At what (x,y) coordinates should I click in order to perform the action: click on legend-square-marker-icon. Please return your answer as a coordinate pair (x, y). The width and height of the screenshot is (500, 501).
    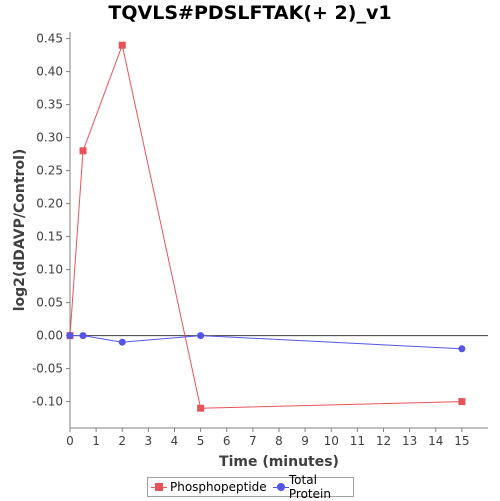
    Looking at the image, I should click on (159, 487).